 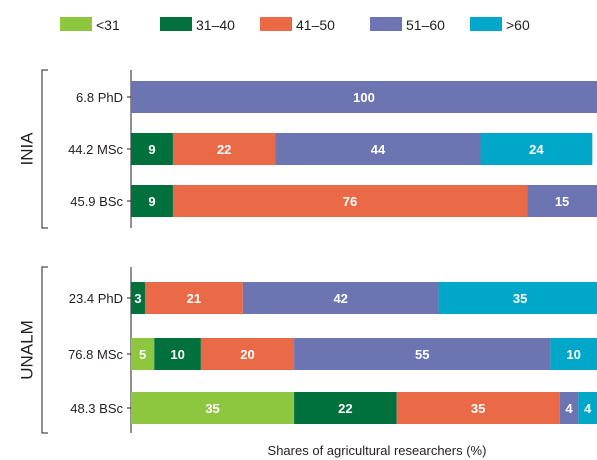 I want to click on legend: <31 31–40 41–50 51–60 >60, so click(x=295, y=25).